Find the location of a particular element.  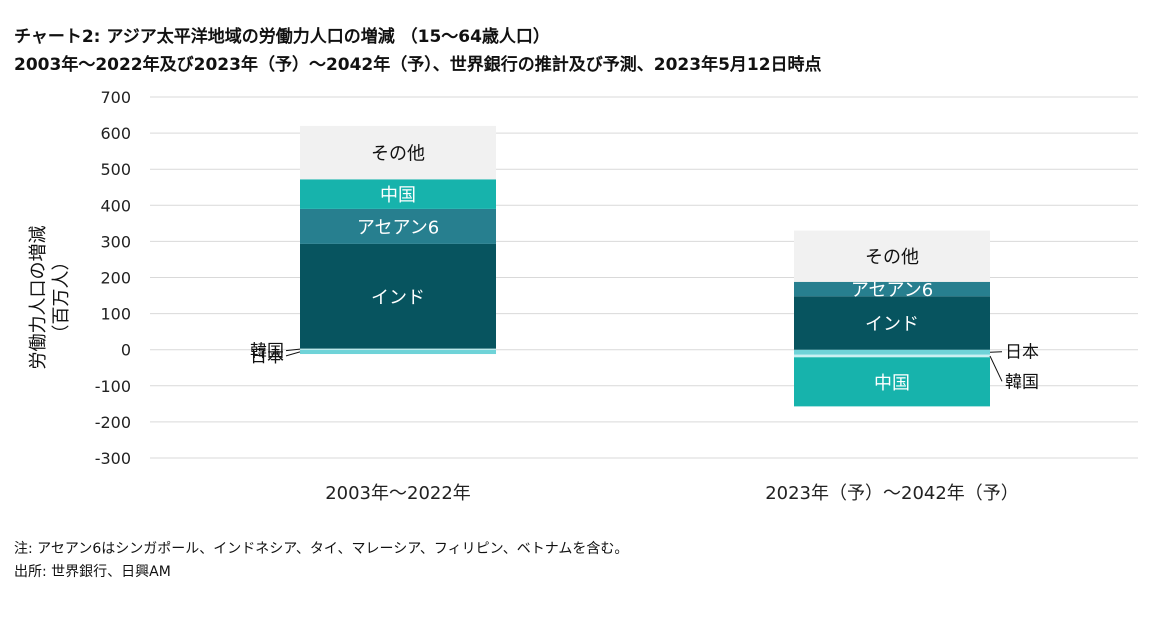

y-tick-label: 700 is located at coordinates (115, 97).